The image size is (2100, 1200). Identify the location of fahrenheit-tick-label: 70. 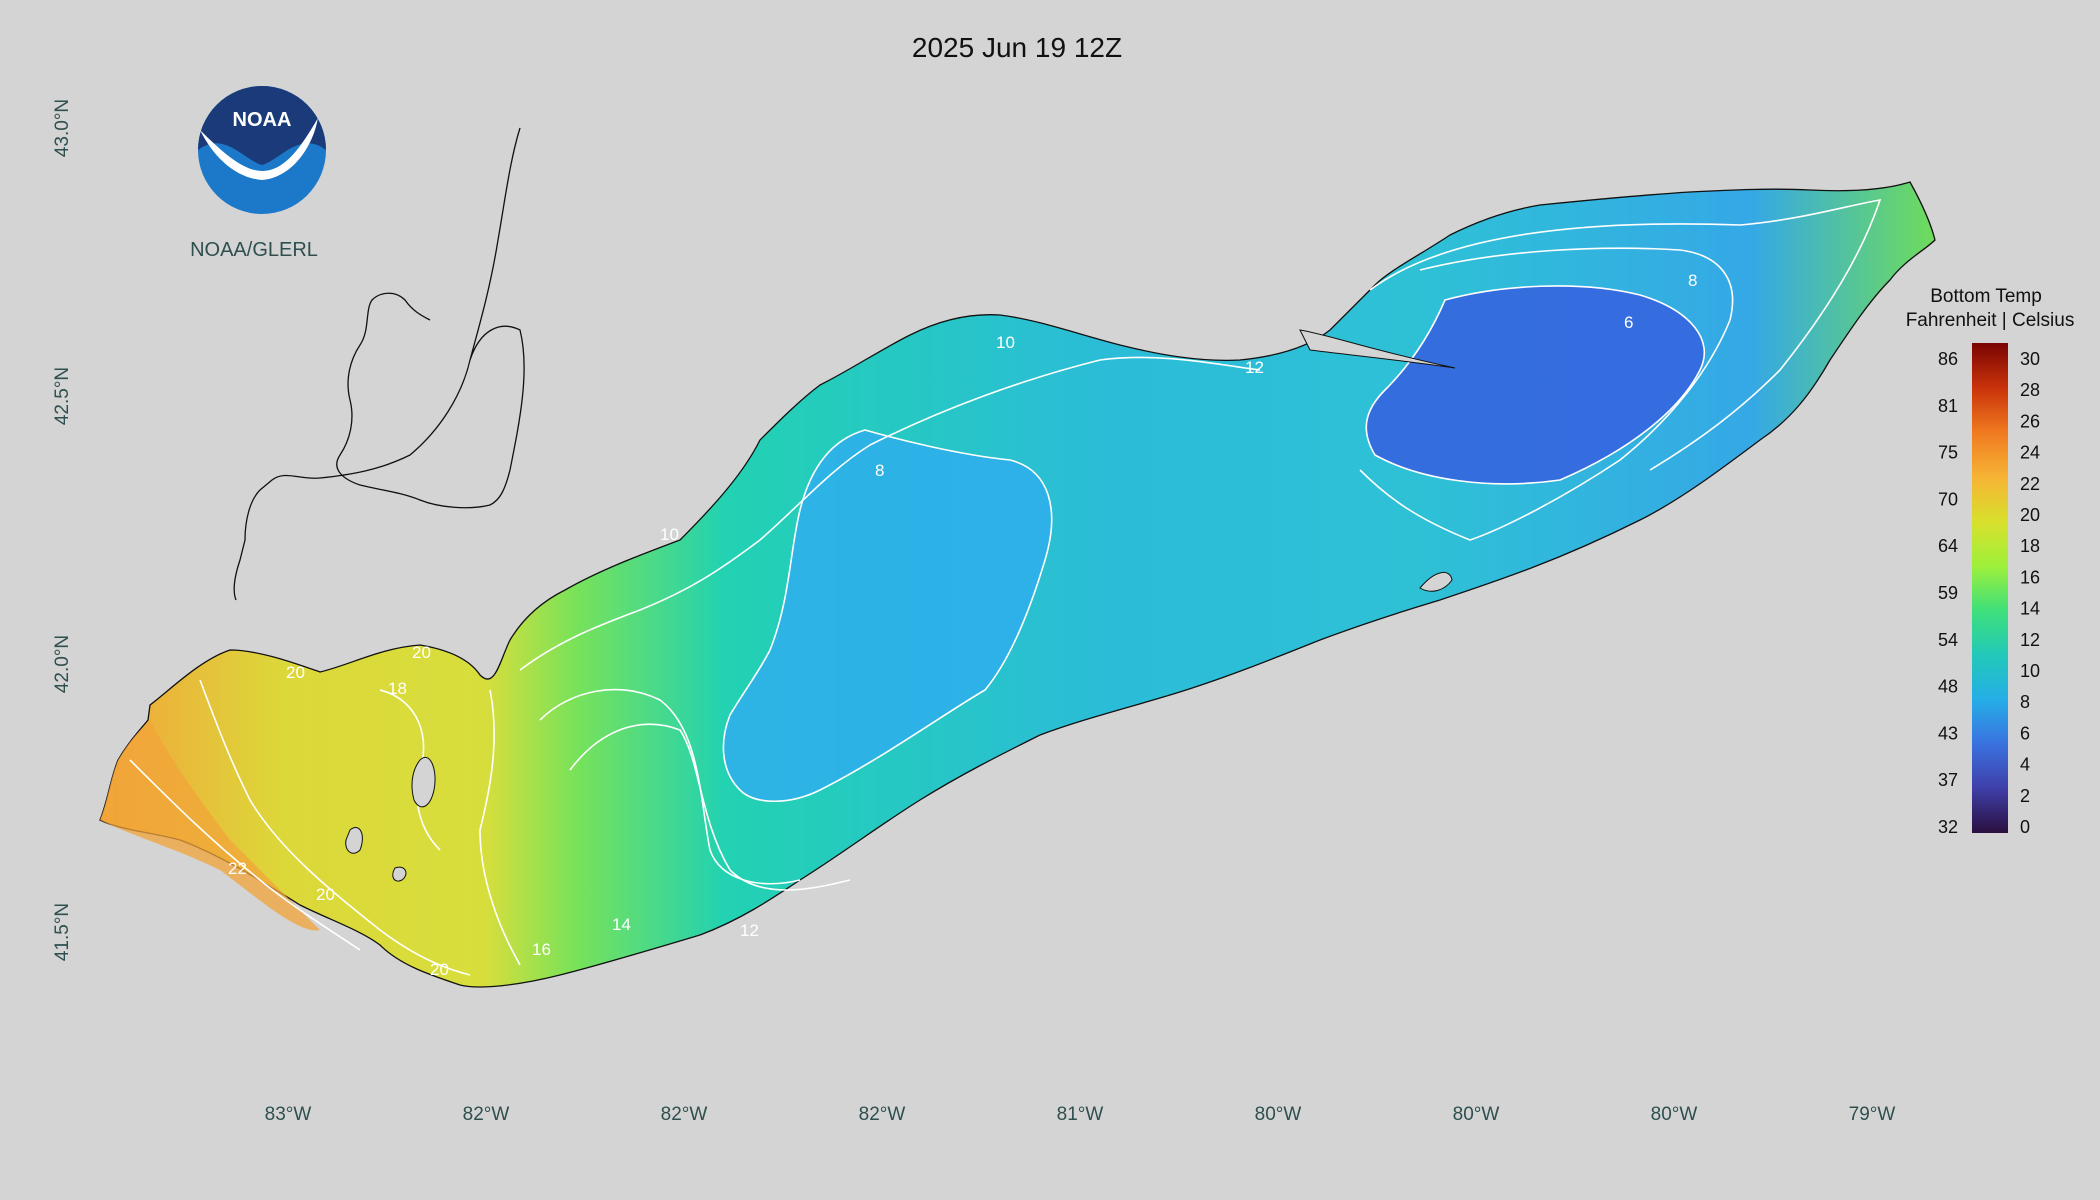
(1948, 499).